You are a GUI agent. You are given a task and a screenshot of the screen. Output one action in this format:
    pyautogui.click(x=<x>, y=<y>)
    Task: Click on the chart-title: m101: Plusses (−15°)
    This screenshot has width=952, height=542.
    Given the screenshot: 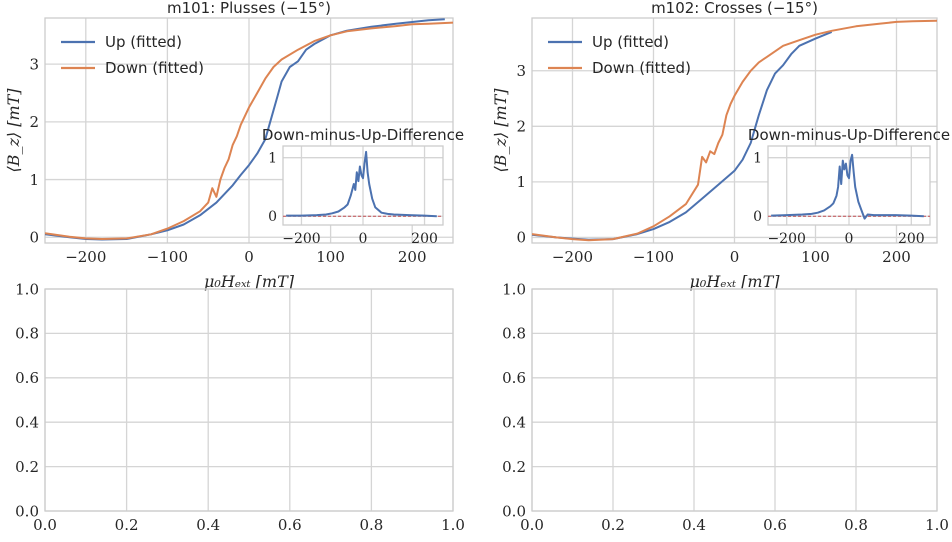 What is the action you would take?
    pyautogui.click(x=249, y=8)
    